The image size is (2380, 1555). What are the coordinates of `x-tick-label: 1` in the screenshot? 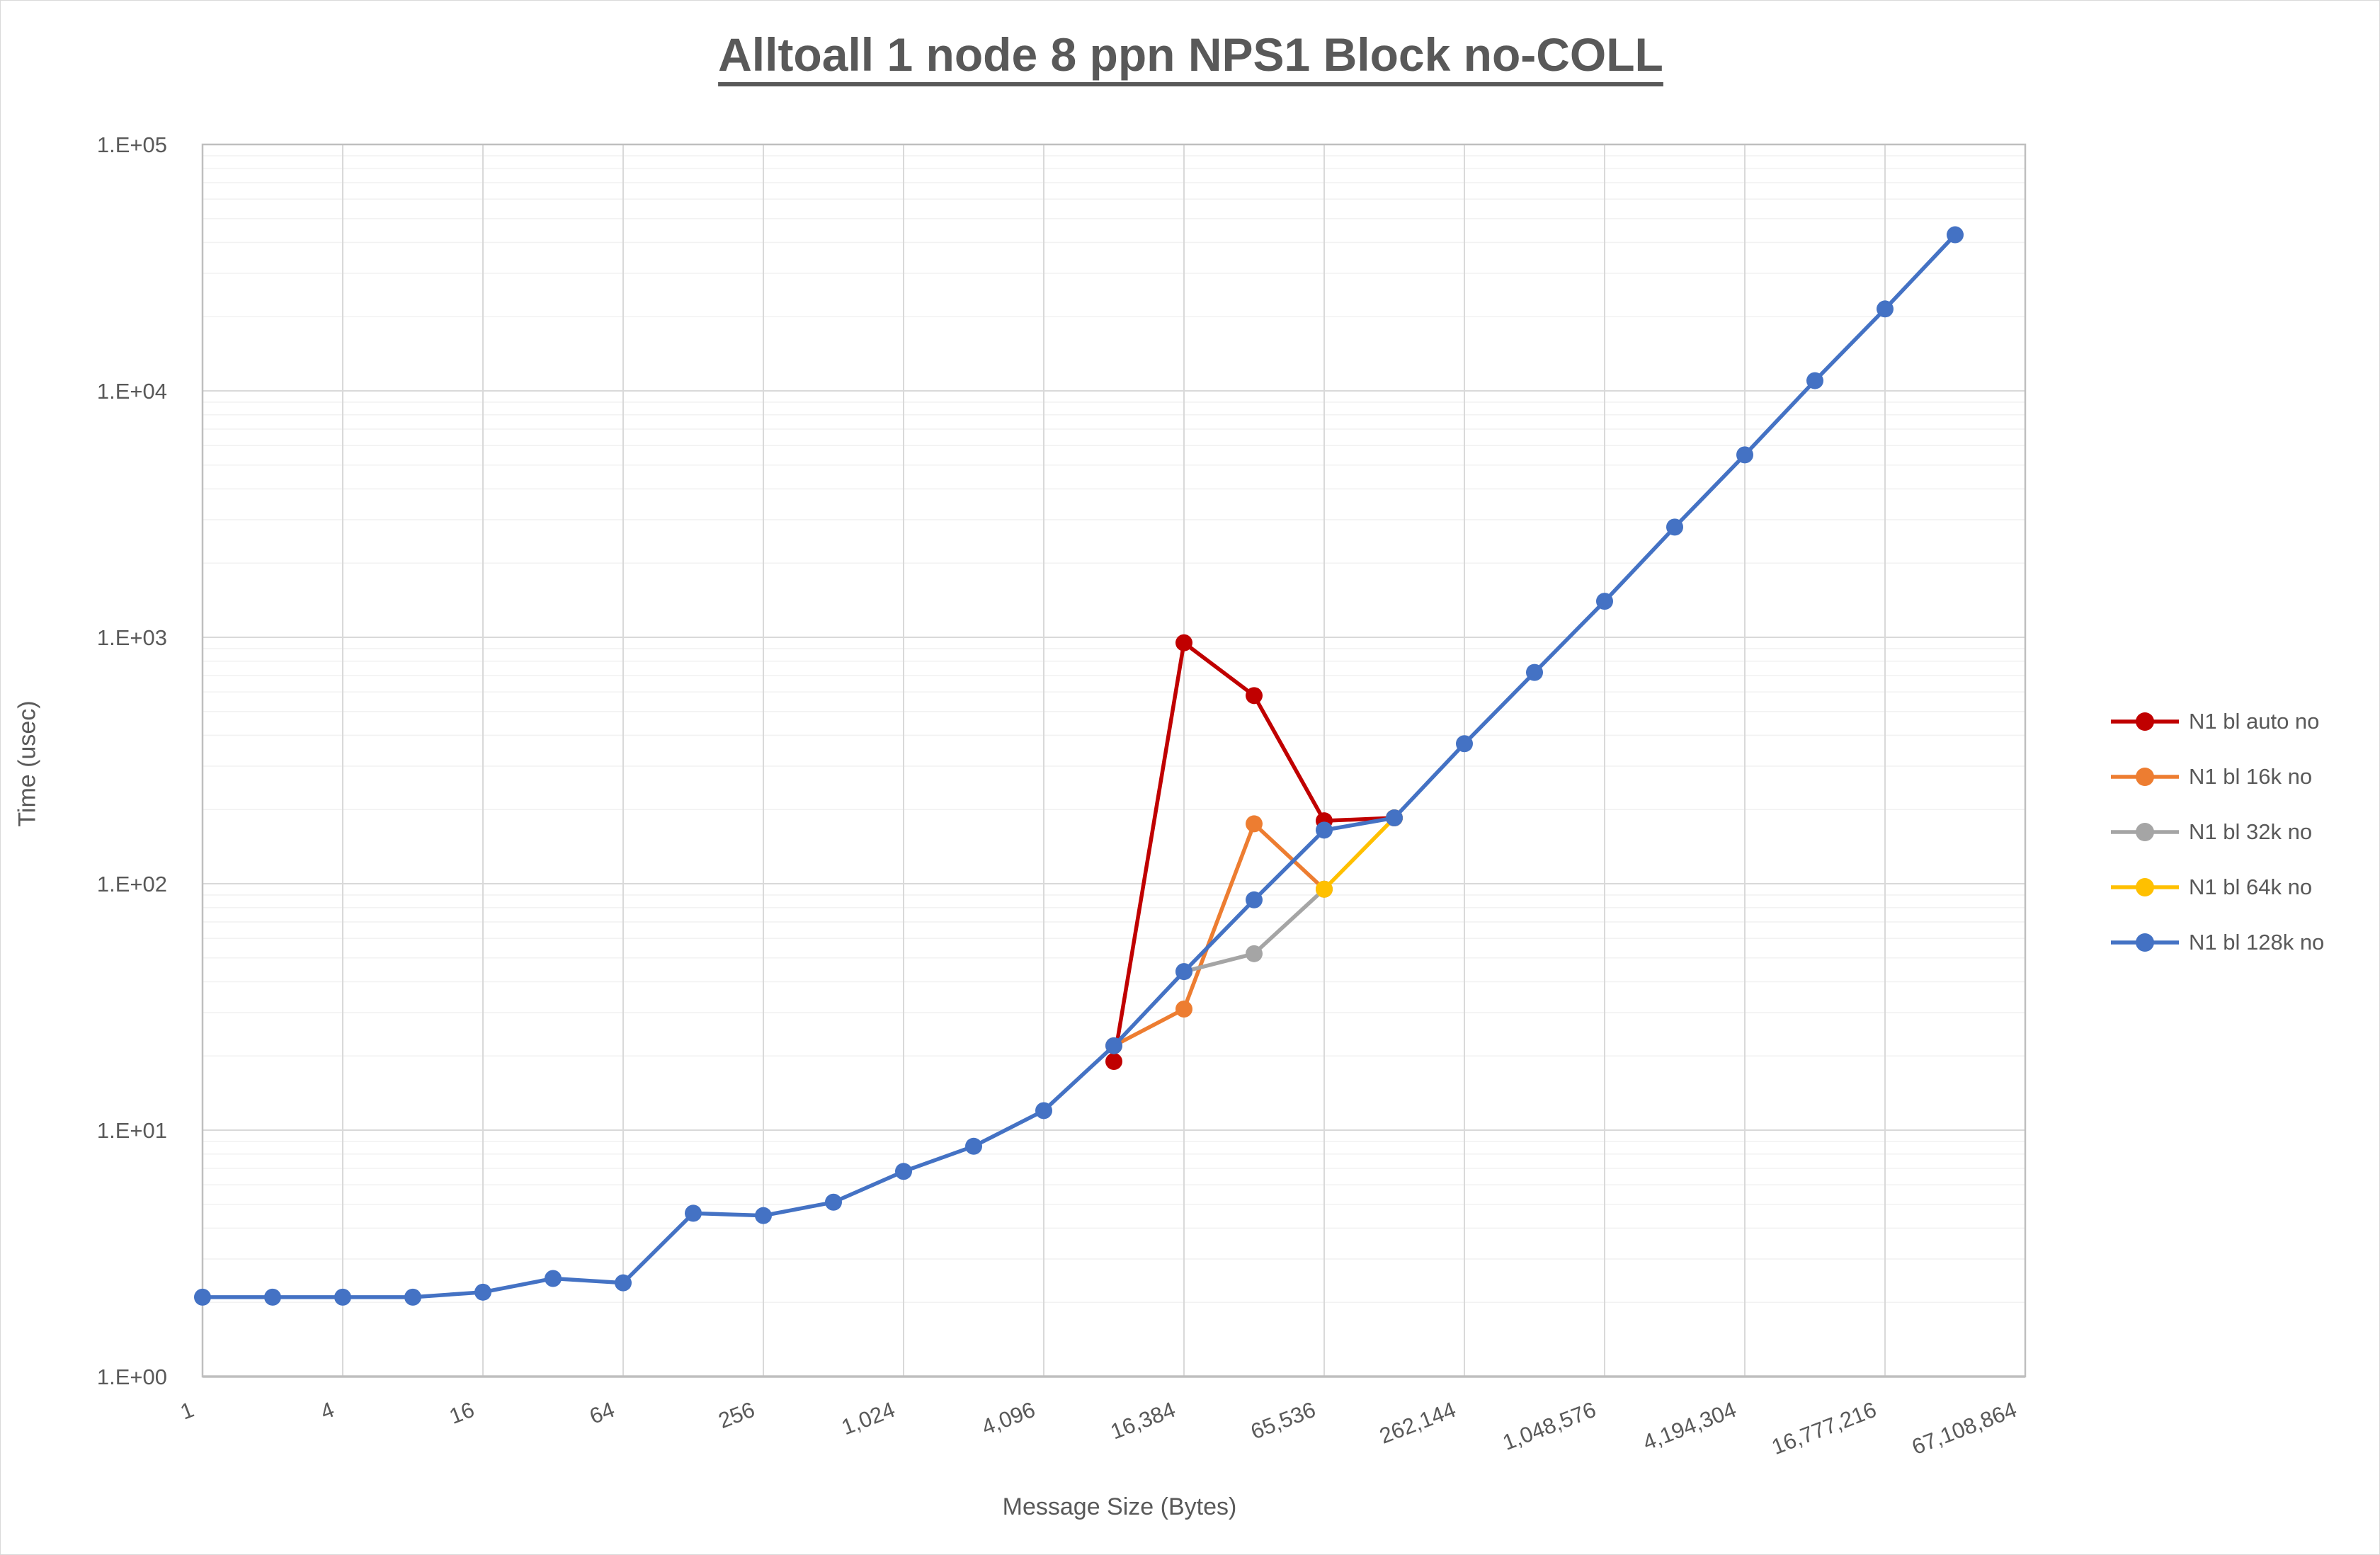 It's located at (187, 1411).